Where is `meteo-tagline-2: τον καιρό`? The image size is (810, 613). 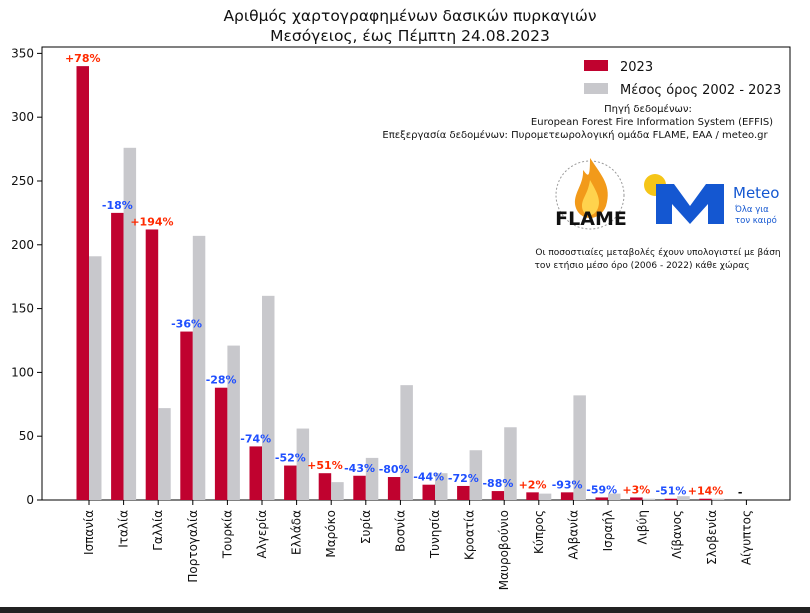 meteo-tagline-2: τον καιρό is located at coordinates (756, 220).